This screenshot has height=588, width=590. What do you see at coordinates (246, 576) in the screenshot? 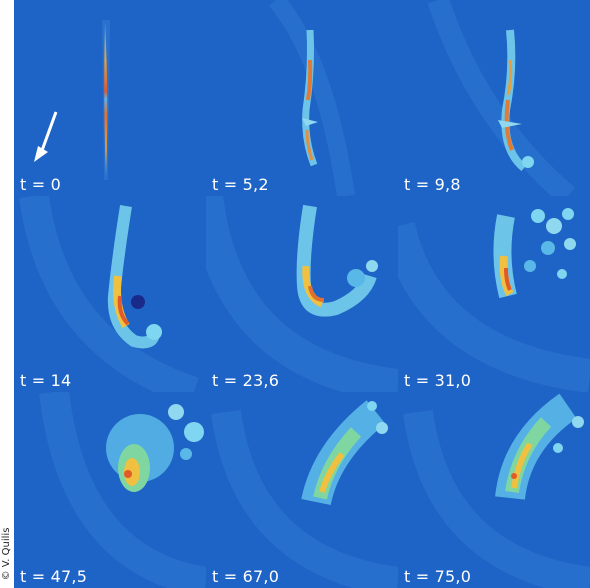
I see `time-label: t = 67,0` at bounding box center [246, 576].